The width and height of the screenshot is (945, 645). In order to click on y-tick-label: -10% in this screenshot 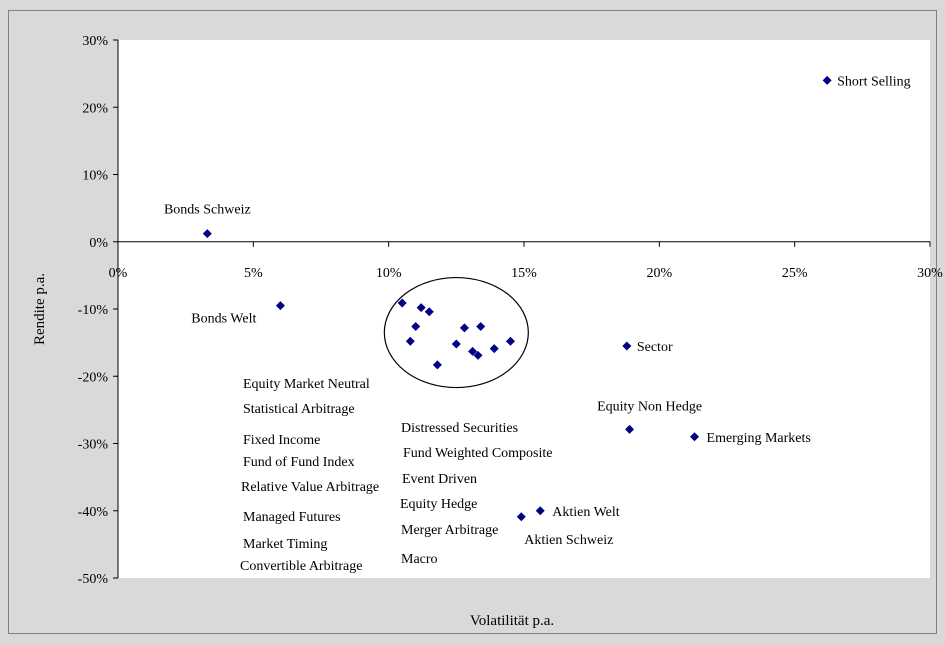, I will do `click(93, 310)`.